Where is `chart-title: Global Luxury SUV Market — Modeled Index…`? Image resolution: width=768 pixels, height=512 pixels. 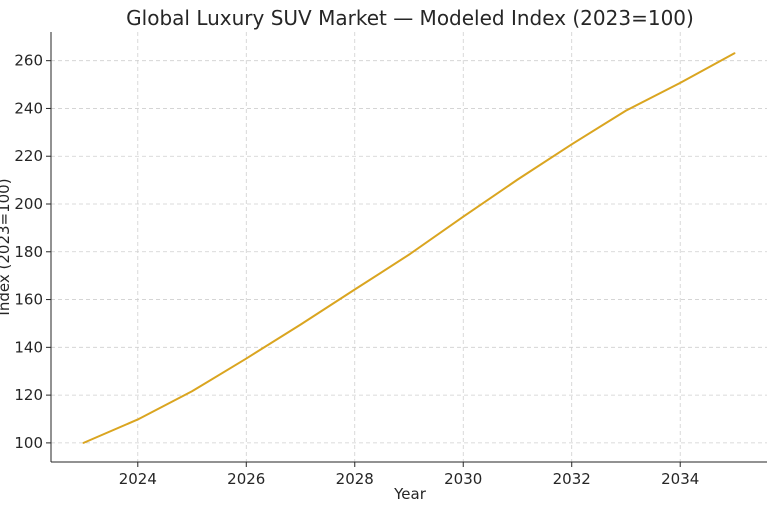 chart-title: Global Luxury SUV Market — Modeled Index… is located at coordinates (410, 18).